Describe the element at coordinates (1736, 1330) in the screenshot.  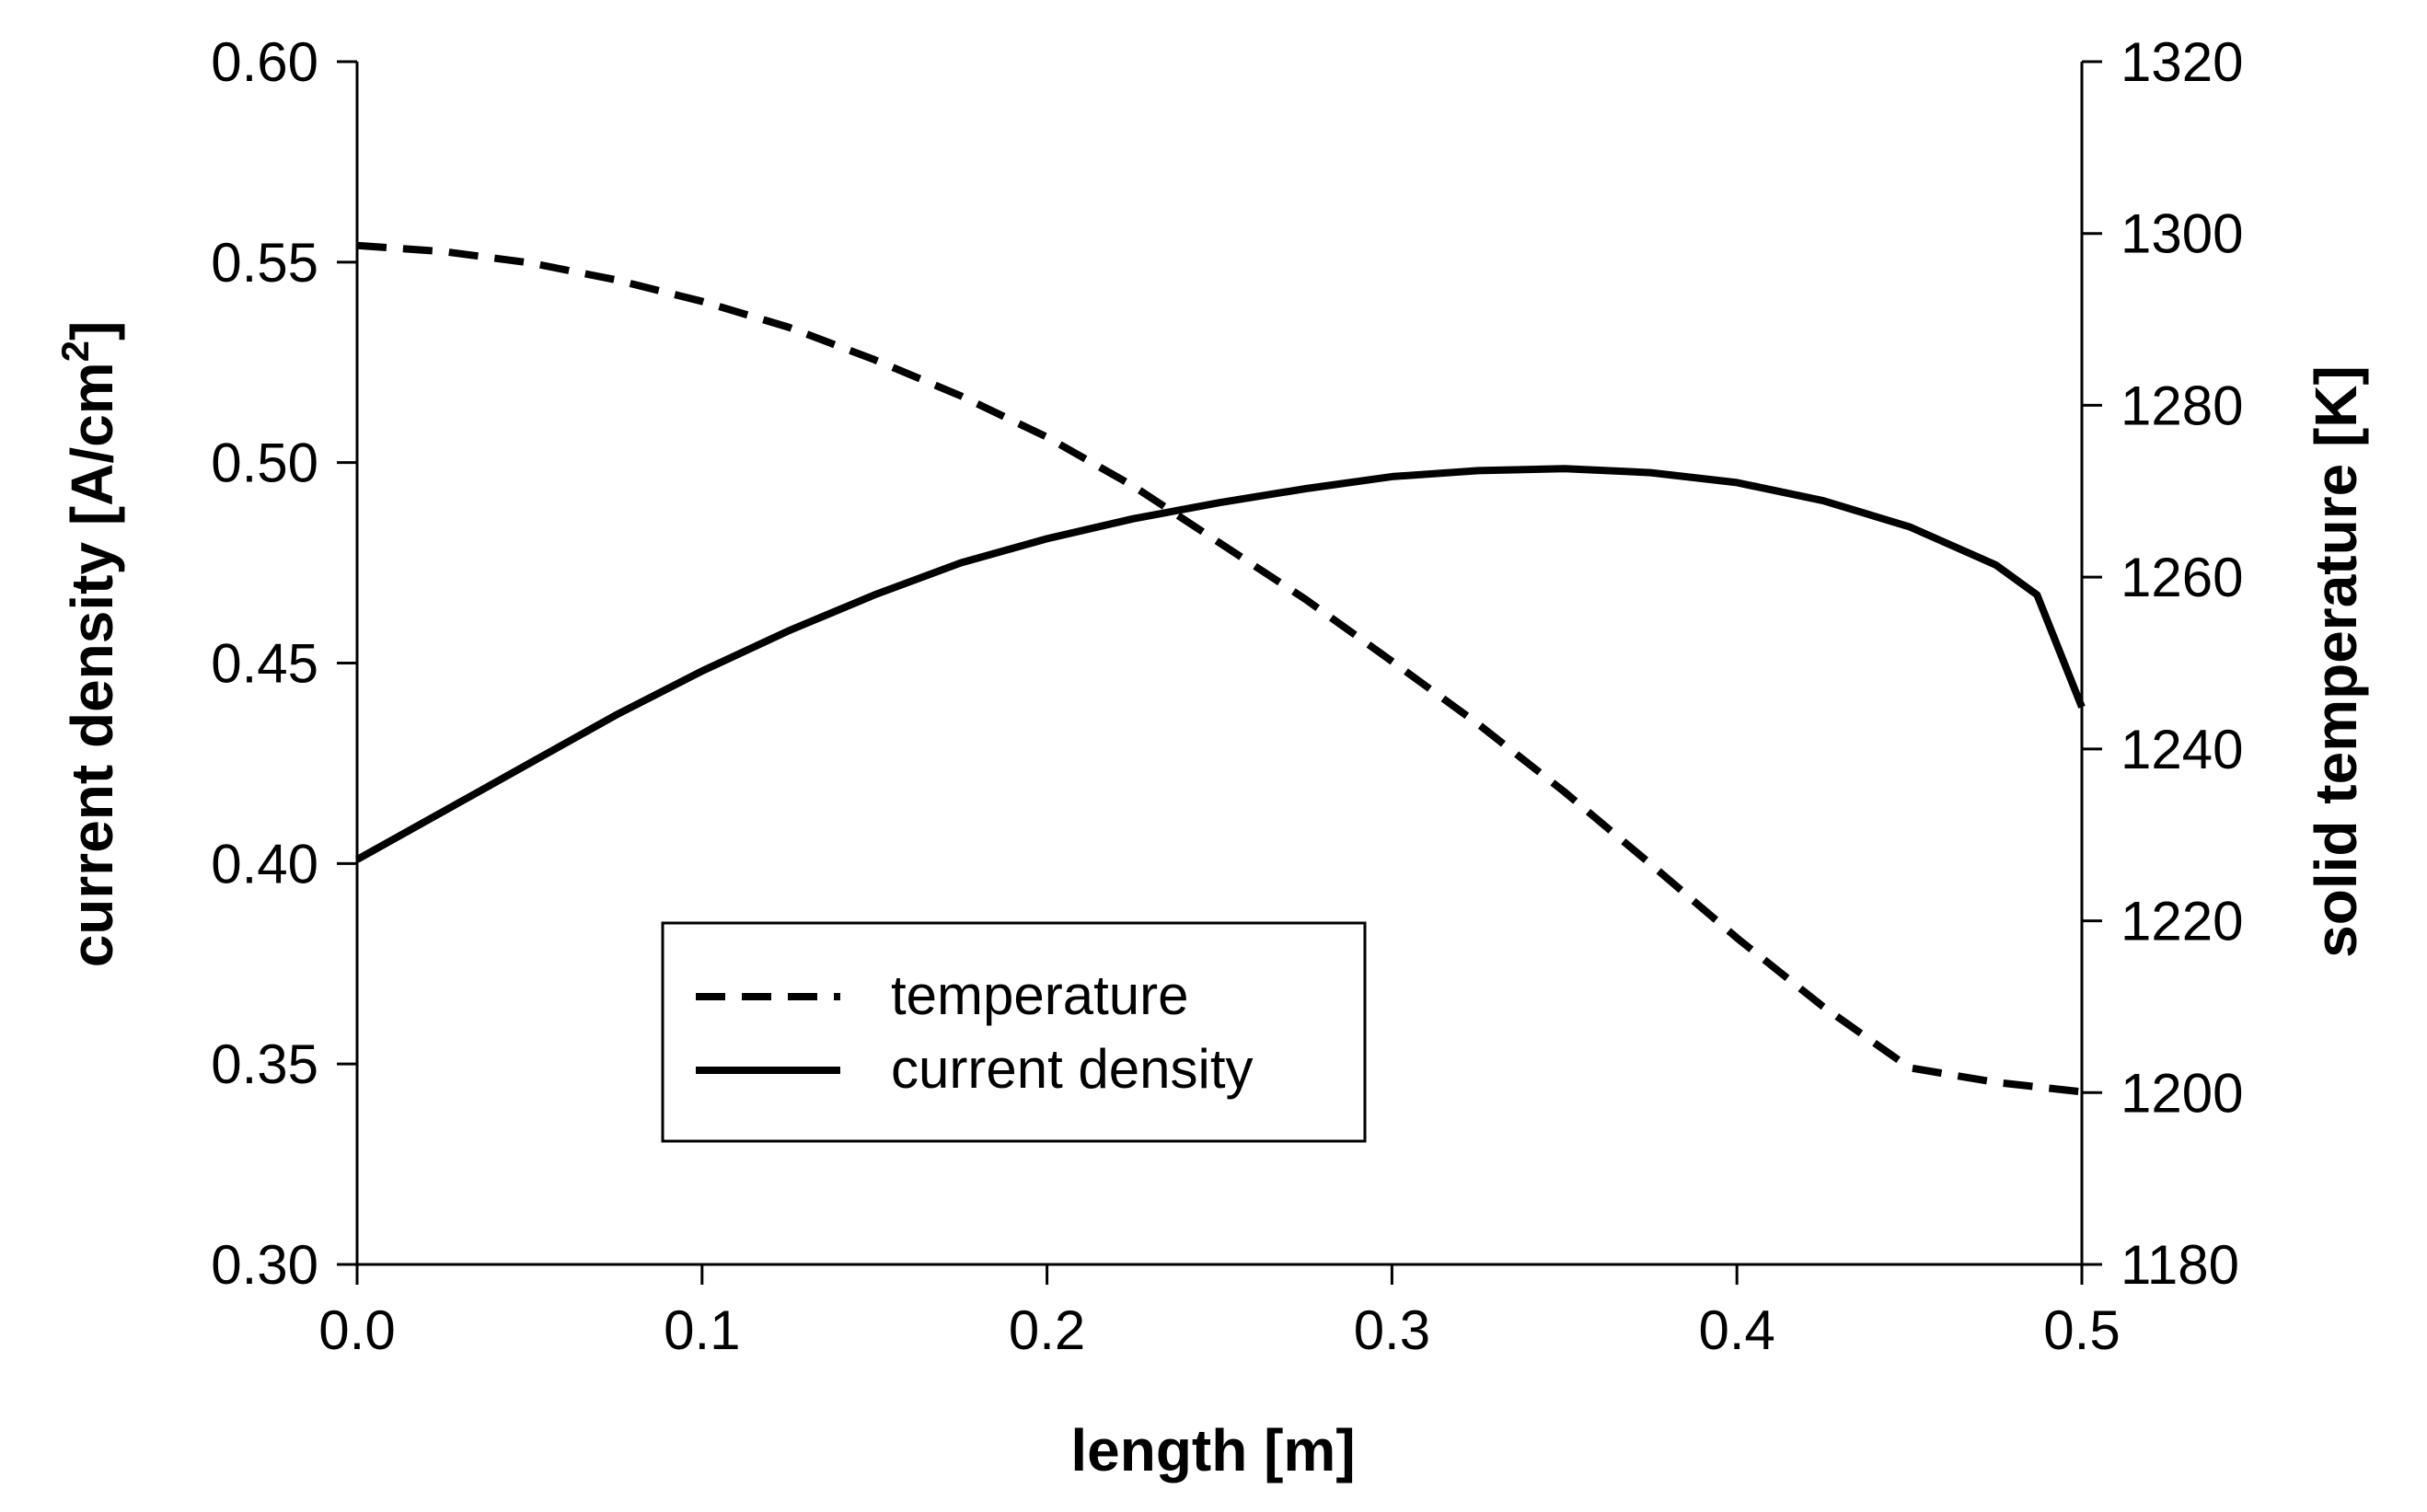
I see `x-tick-label: 0.4` at that location.